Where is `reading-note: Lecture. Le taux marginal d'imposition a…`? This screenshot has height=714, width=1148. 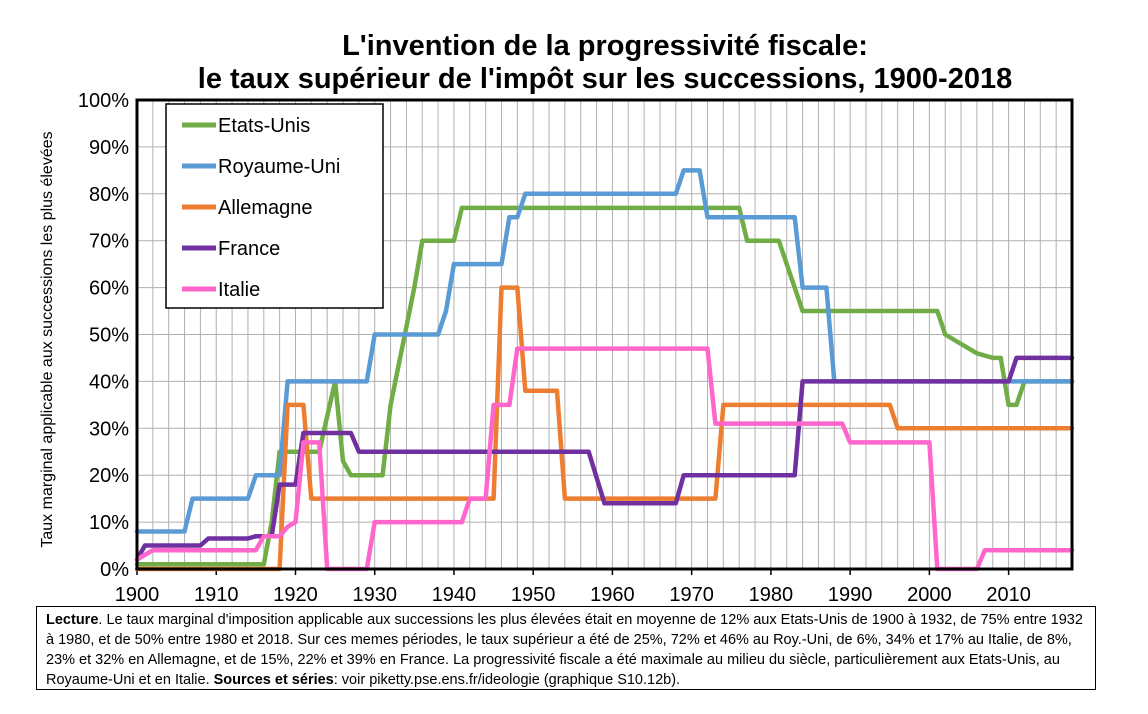
reading-note: Lecture. Le taux marginal d'imposition a… is located at coordinates (566, 648).